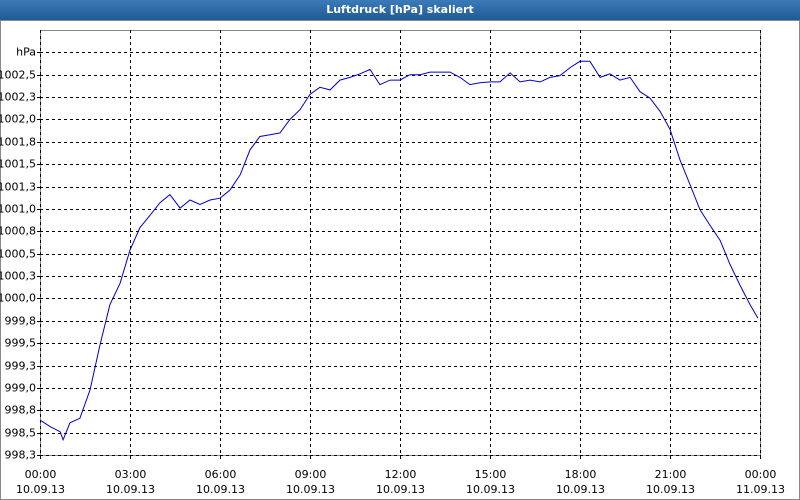 The width and height of the screenshot is (800, 500). What do you see at coordinates (21, 321) in the screenshot?
I see `y-tick-label: 999,8` at bounding box center [21, 321].